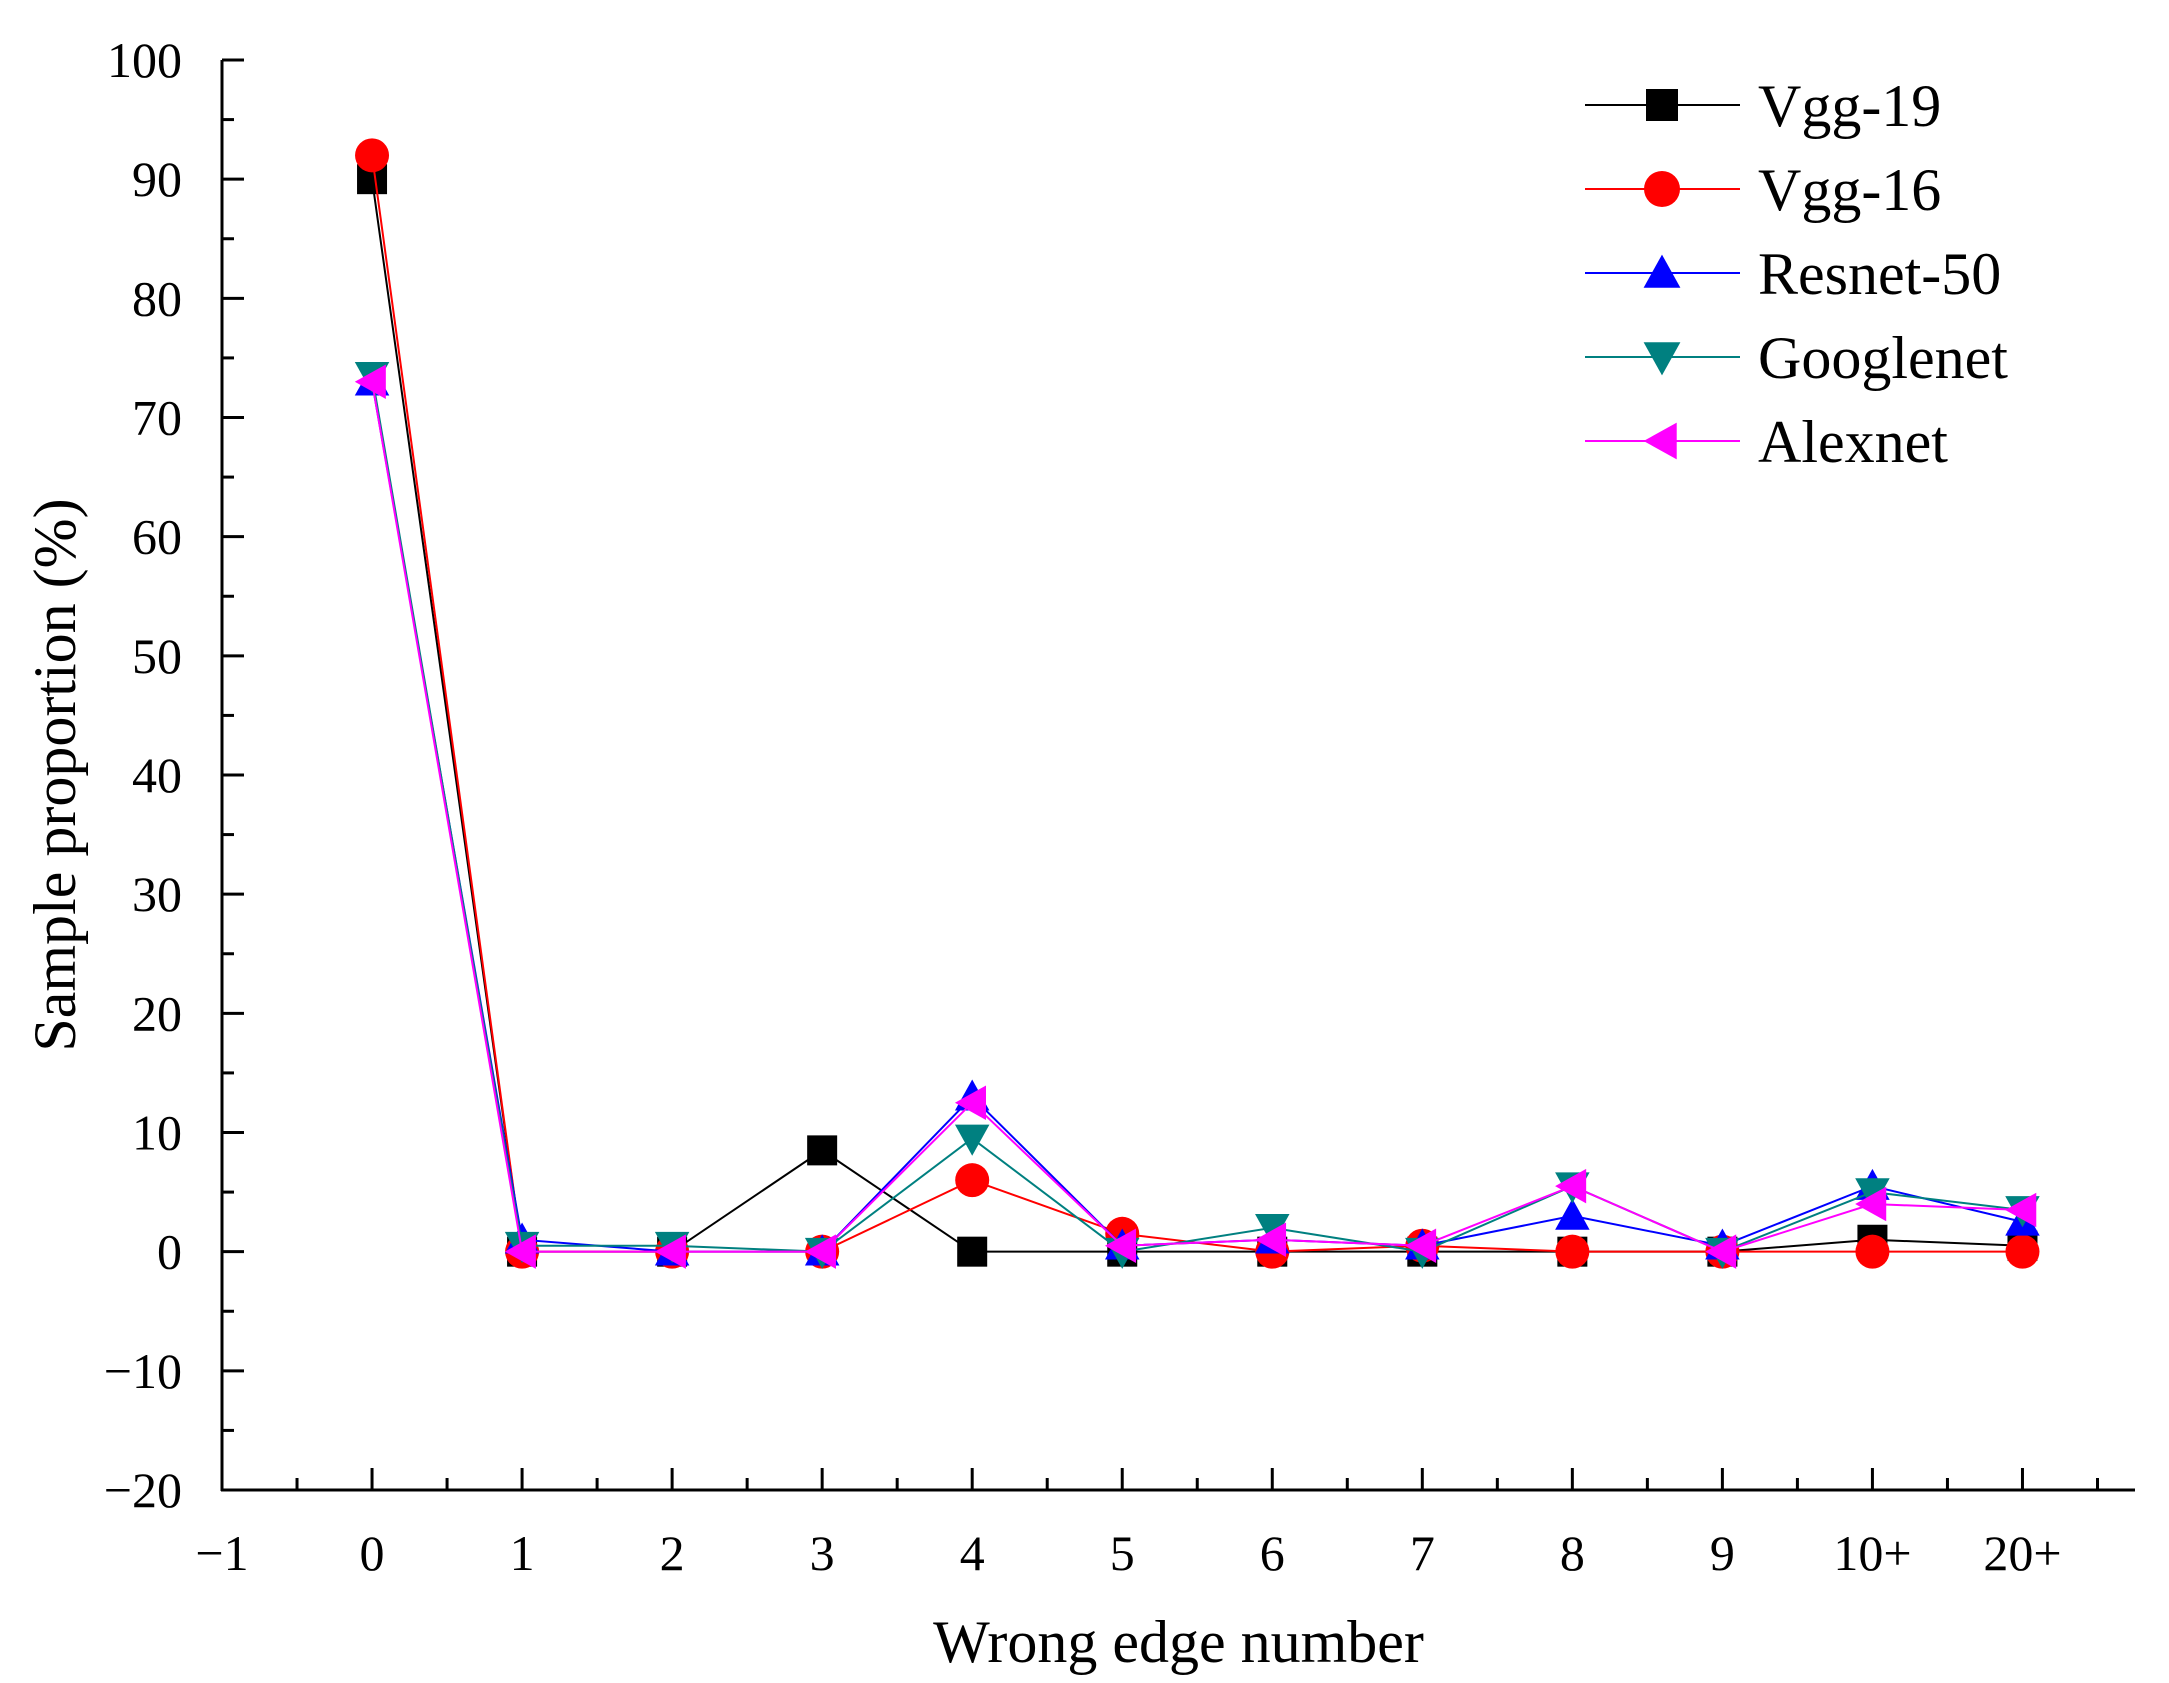 This screenshot has height=1683, width=2169. What do you see at coordinates (157, 894) in the screenshot?
I see `y-tick-label: 30` at bounding box center [157, 894].